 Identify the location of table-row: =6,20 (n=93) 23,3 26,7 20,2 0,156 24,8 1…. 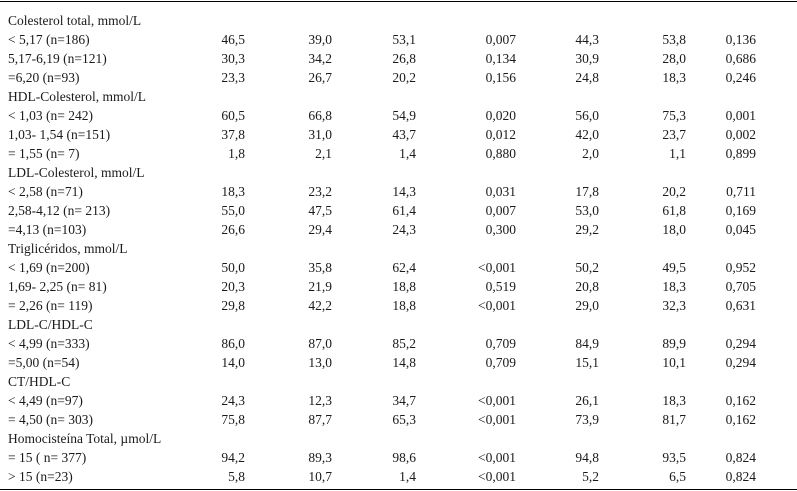
(398, 77).